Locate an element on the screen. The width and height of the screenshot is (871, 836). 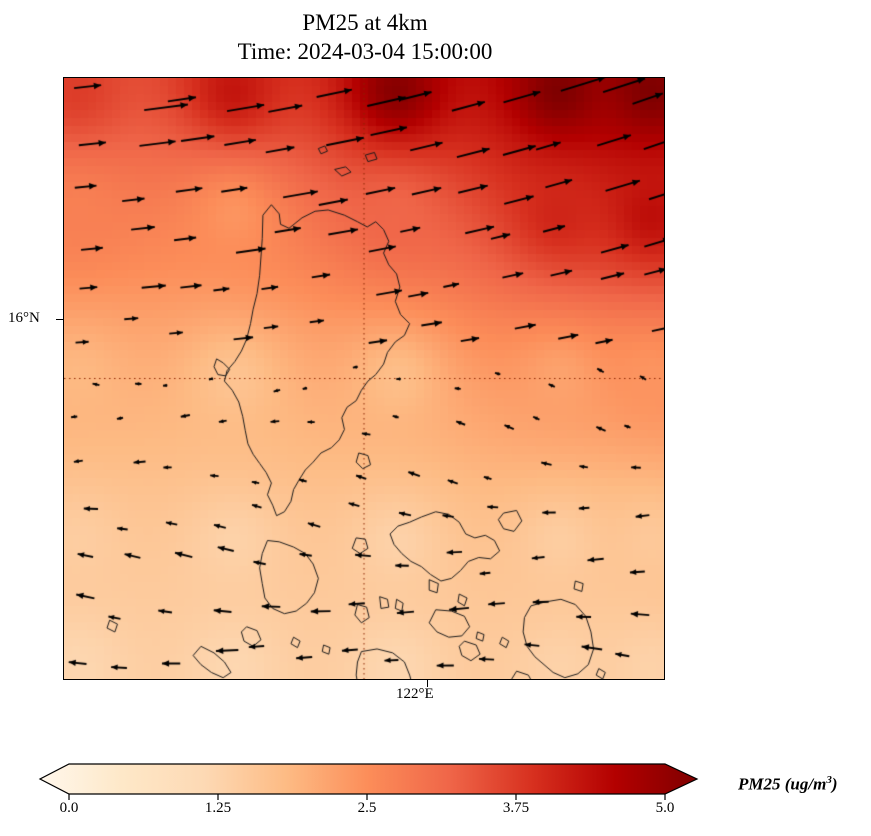
longitude-axis-label: 122°E is located at coordinates (415, 694).